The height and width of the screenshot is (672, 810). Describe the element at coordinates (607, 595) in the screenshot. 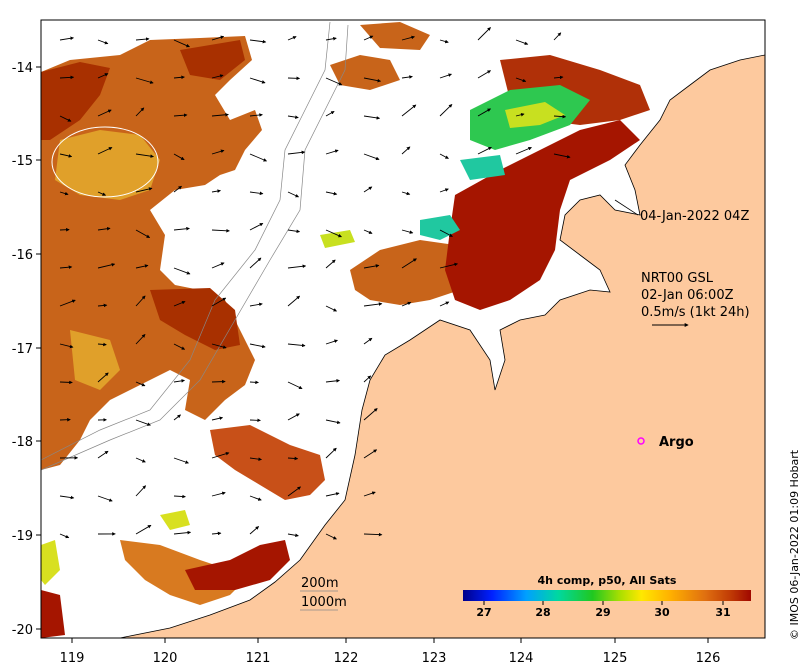

I see `colorbar-gradient` at that location.